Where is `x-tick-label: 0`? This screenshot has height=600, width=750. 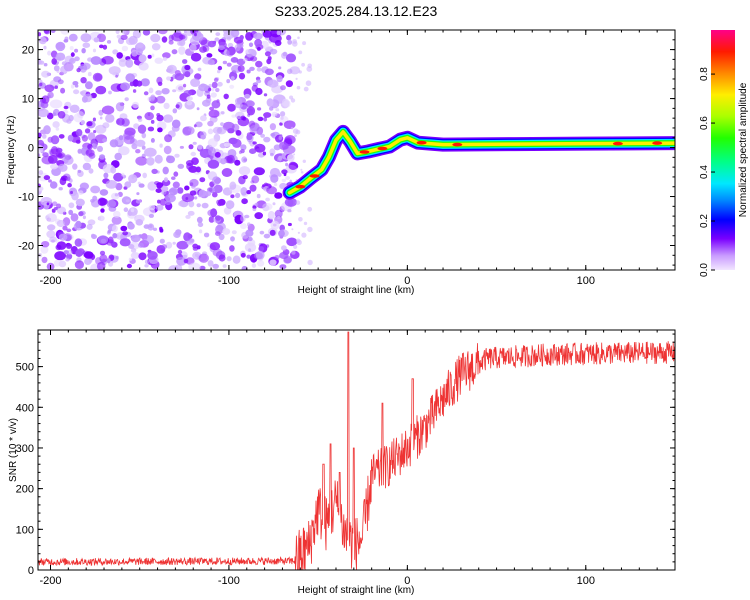 x-tick-label: 0 is located at coordinates (407, 281).